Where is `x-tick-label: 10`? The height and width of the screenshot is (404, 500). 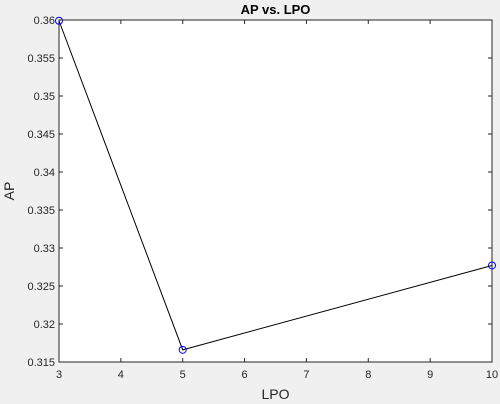 x-tick-label: 10 is located at coordinates (492, 375).